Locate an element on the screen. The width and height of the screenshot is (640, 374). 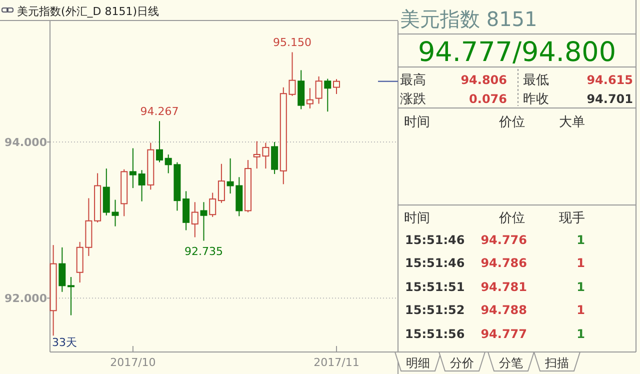
y-tick-label: 94.000 is located at coordinates (26, 142).